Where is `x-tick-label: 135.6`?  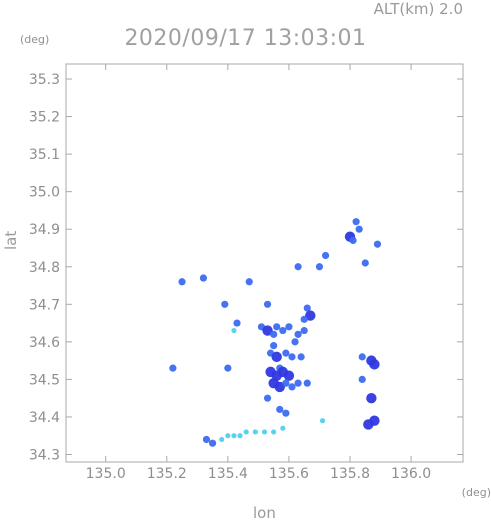 x-tick-label: 135.6 is located at coordinates (289, 474).